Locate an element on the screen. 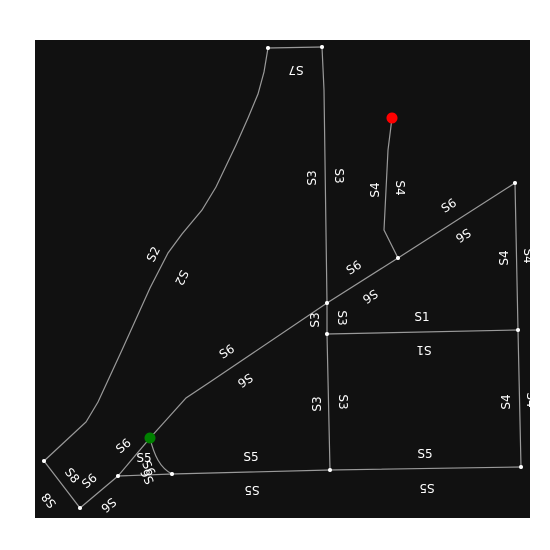  road-label-s7: S7 is located at coordinates (295, 70).